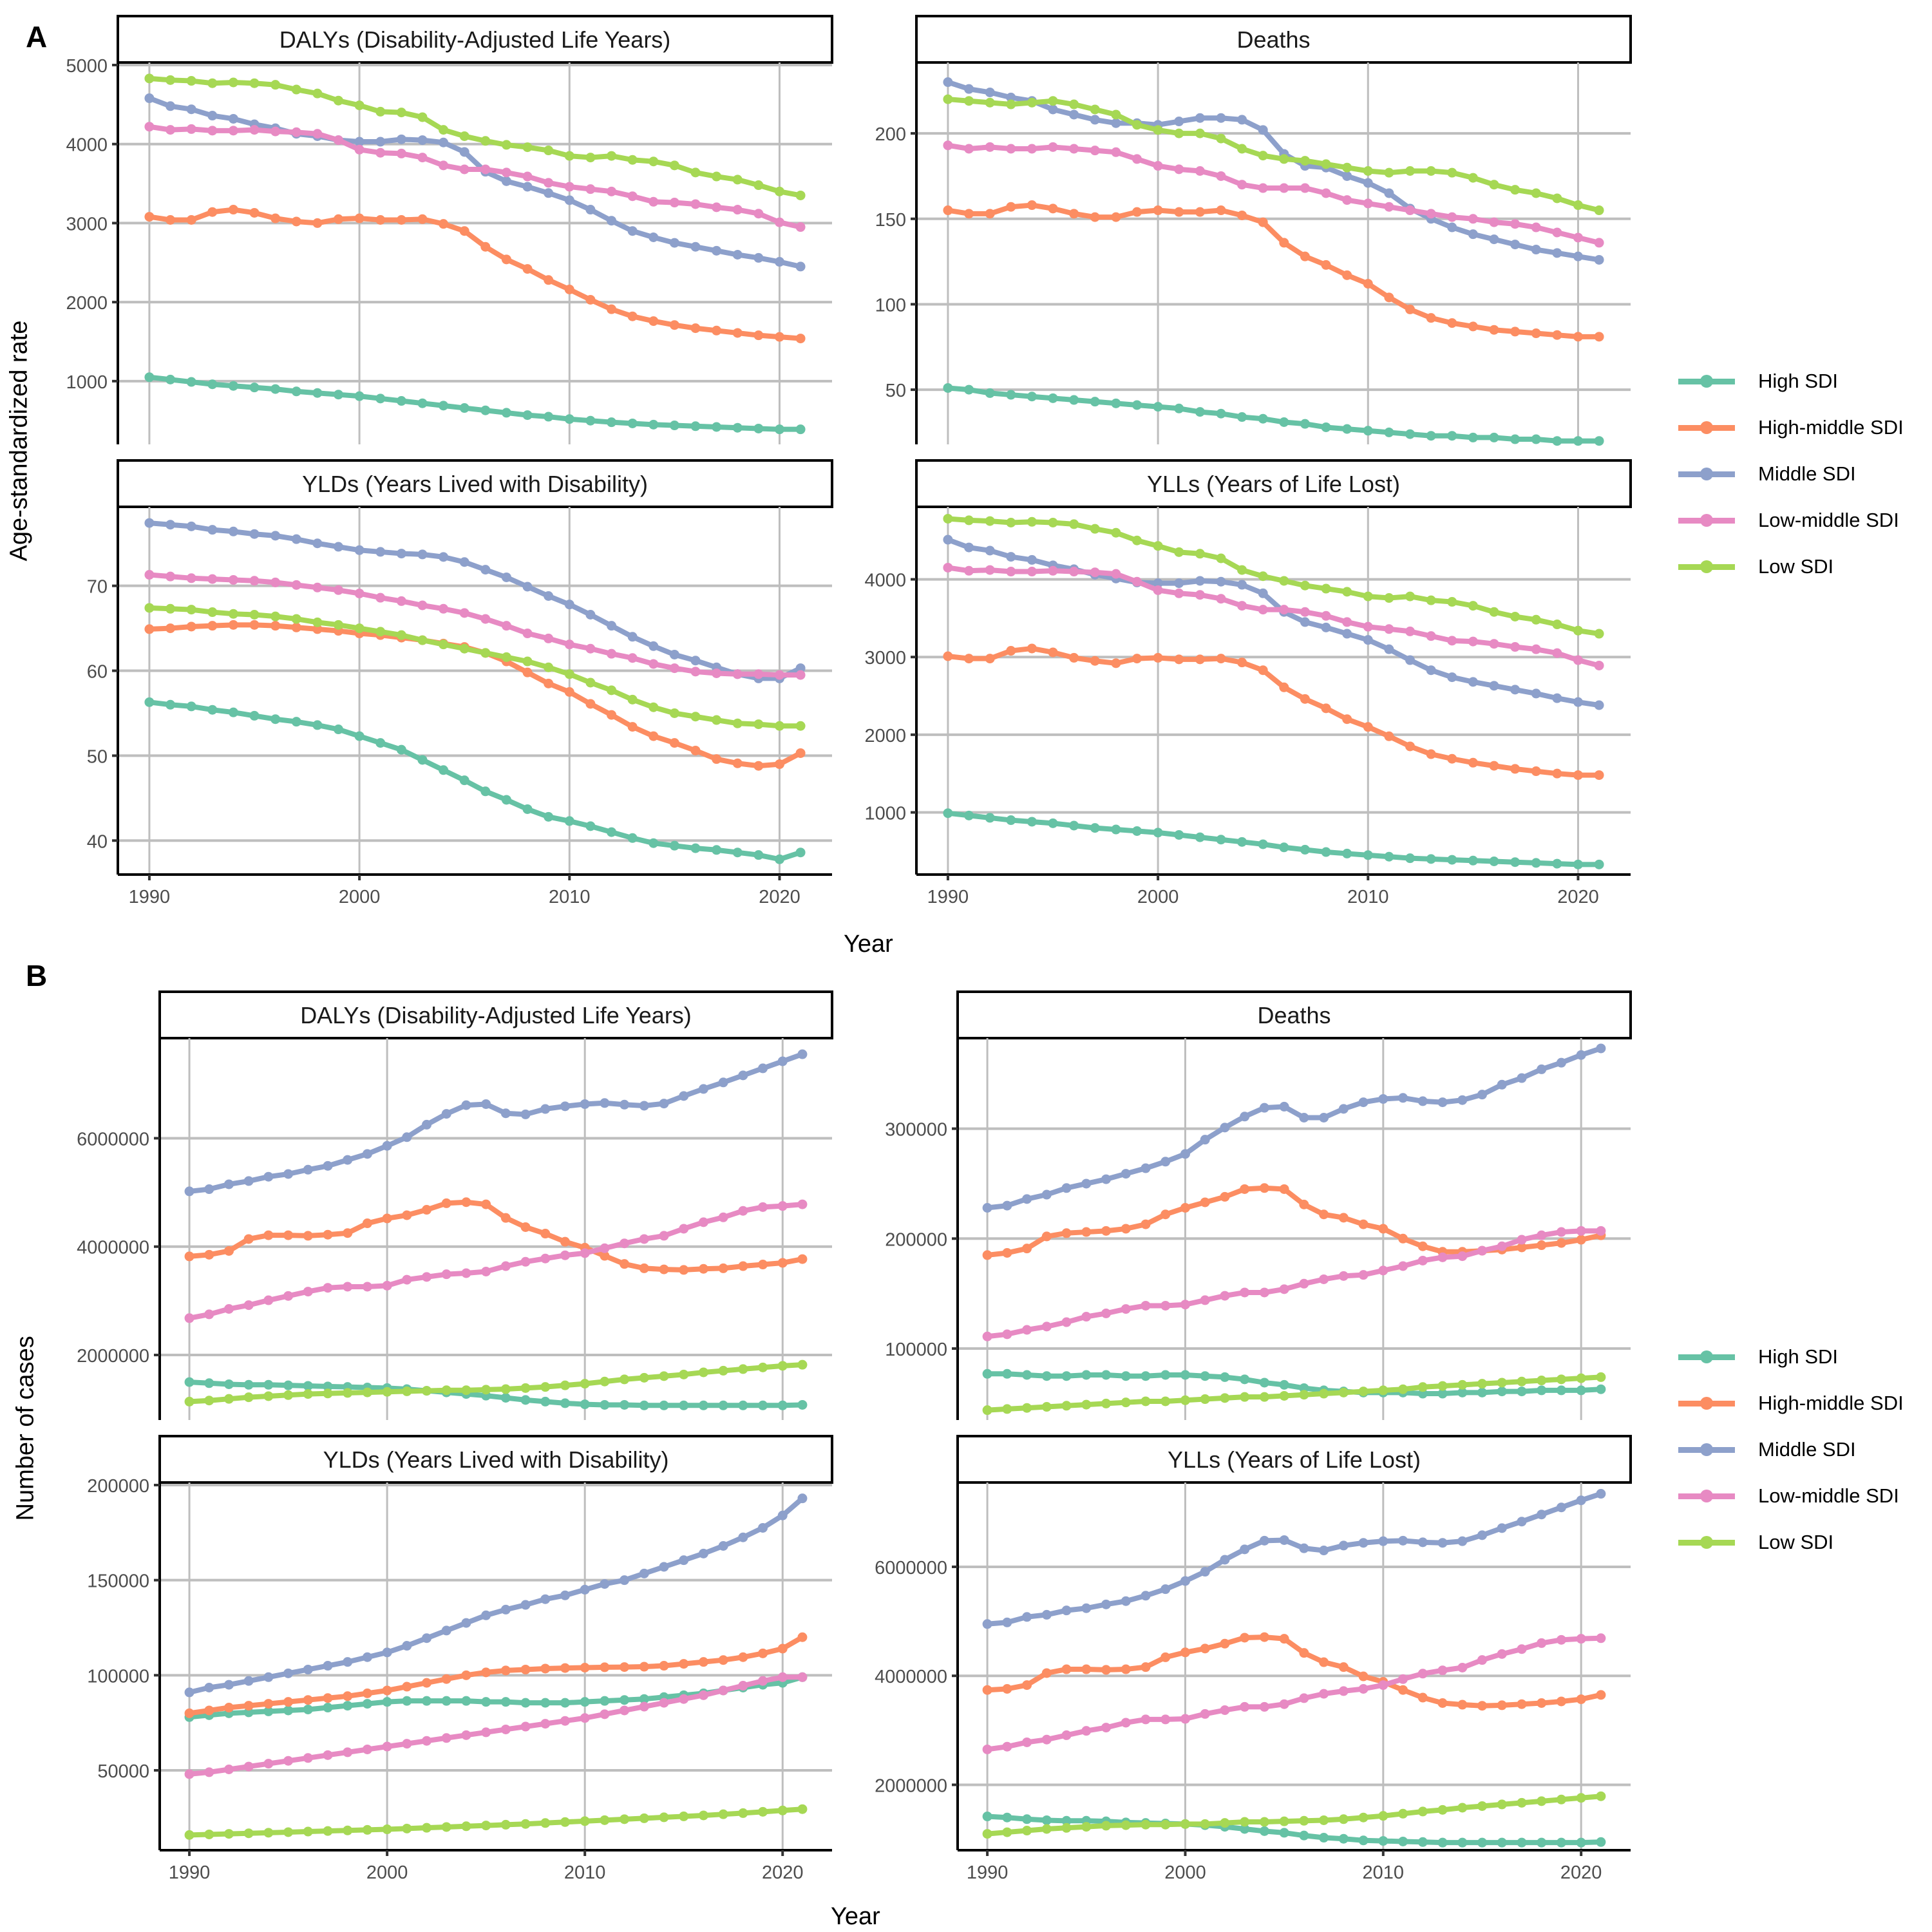 The height and width of the screenshot is (1932, 1932). What do you see at coordinates (1831, 1403) in the screenshot?
I see `legend-label: High-middle SDI` at bounding box center [1831, 1403].